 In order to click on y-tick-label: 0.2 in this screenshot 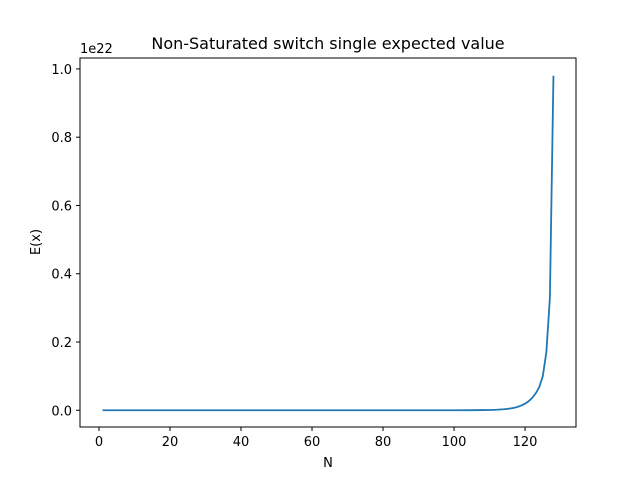, I will do `click(61, 343)`.